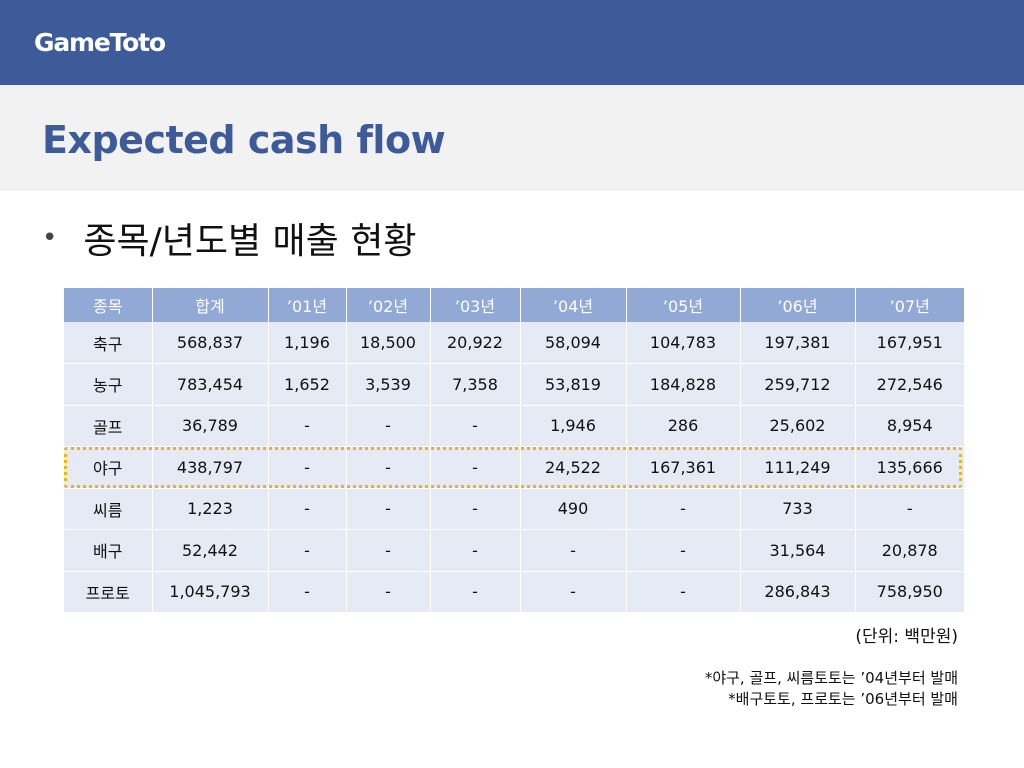  I want to click on table-cell: 52,442, so click(210, 550).